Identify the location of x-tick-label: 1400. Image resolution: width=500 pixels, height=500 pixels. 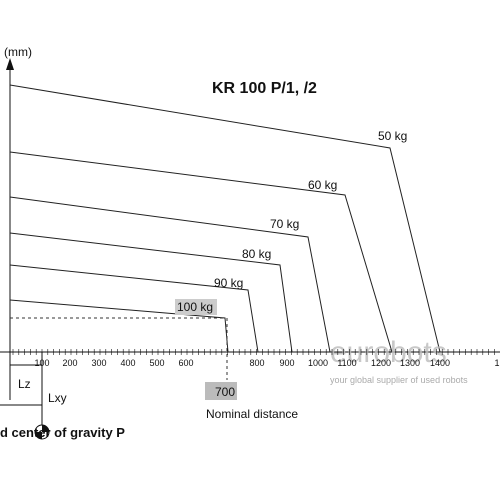
(440, 363).